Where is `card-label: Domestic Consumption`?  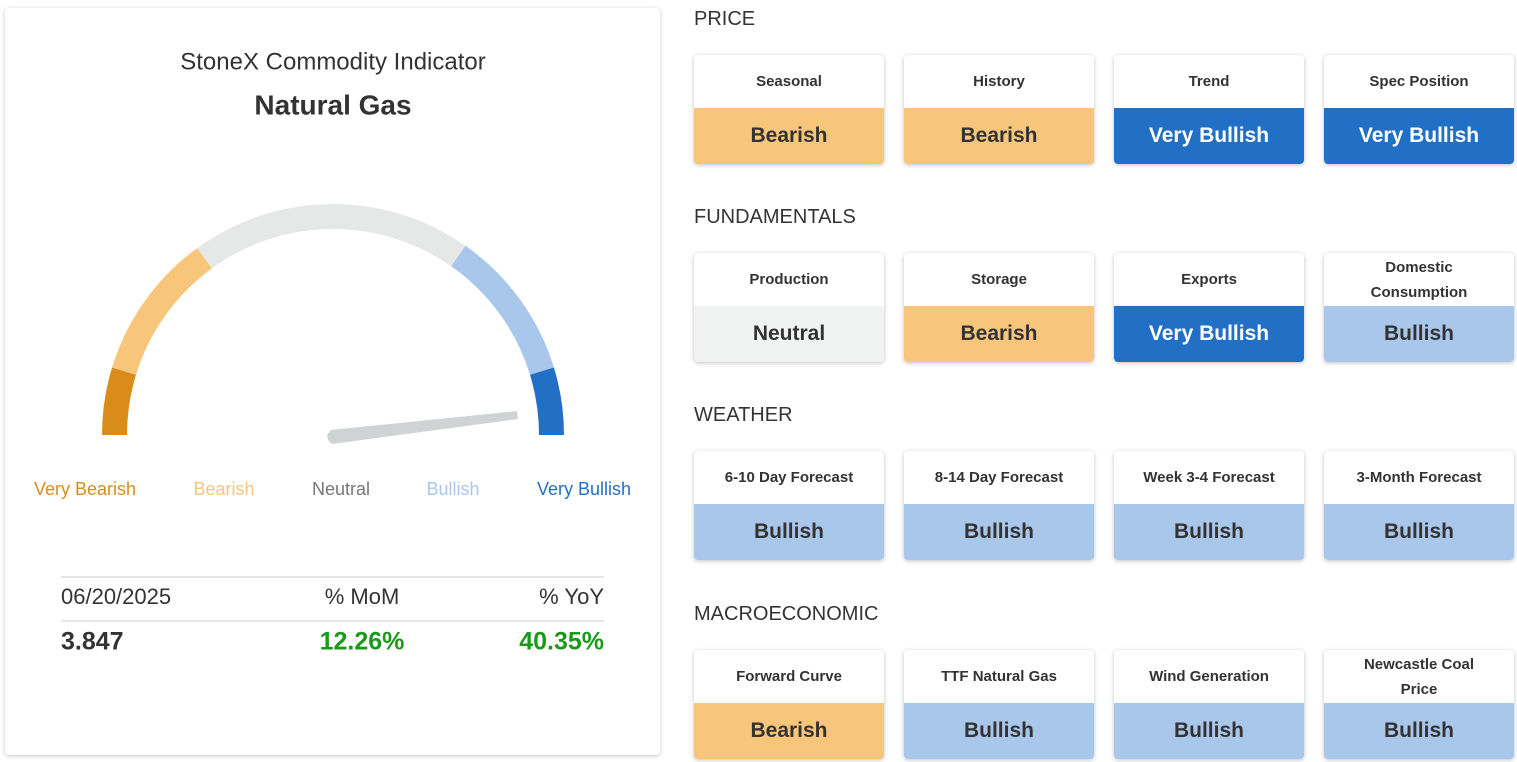
card-label: Domestic Consumption is located at coordinates (1419, 279).